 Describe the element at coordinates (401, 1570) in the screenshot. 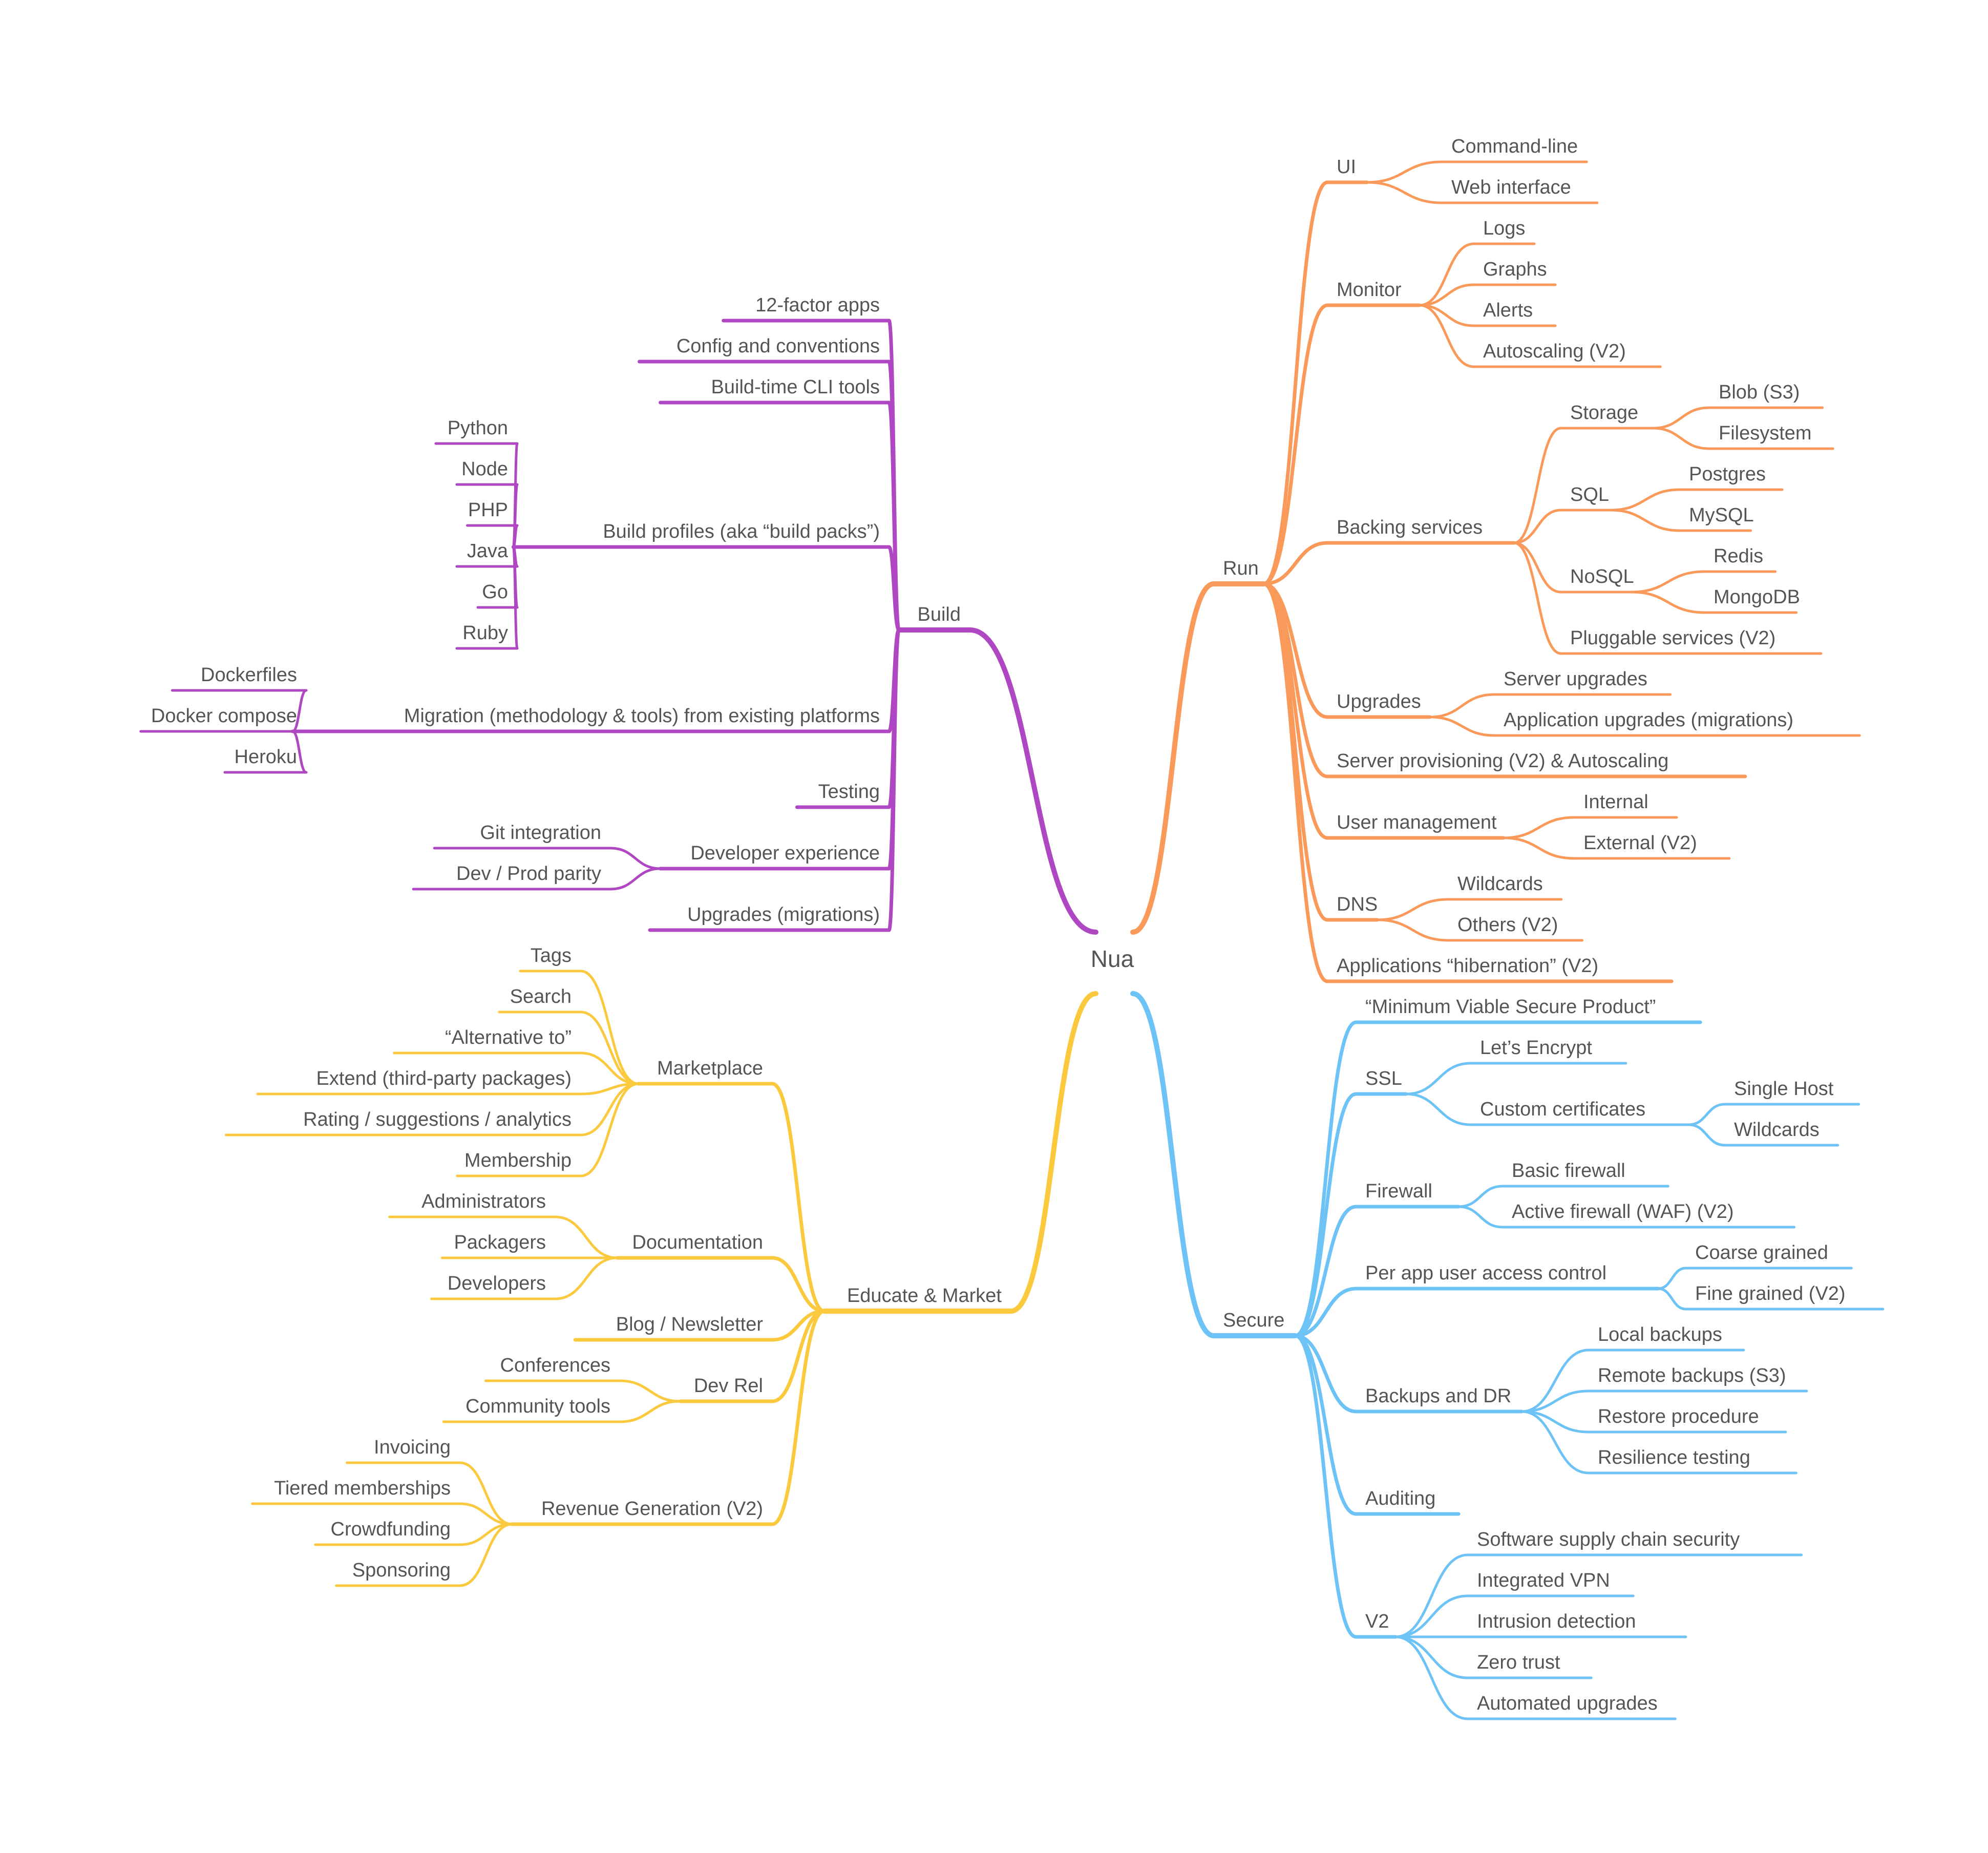

I see `node-sponsoring: Sponsoring` at that location.